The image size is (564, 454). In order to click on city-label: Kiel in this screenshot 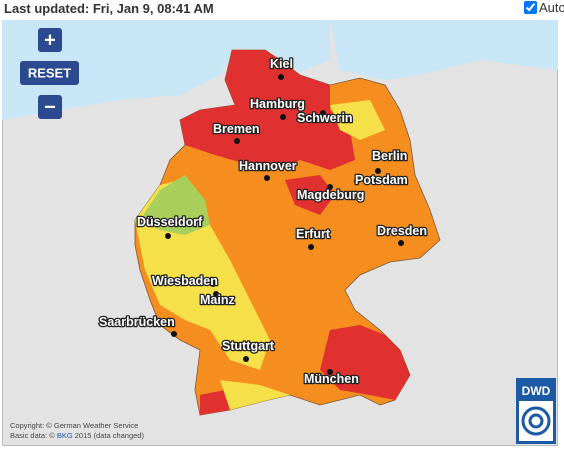, I will do `click(281, 64)`.